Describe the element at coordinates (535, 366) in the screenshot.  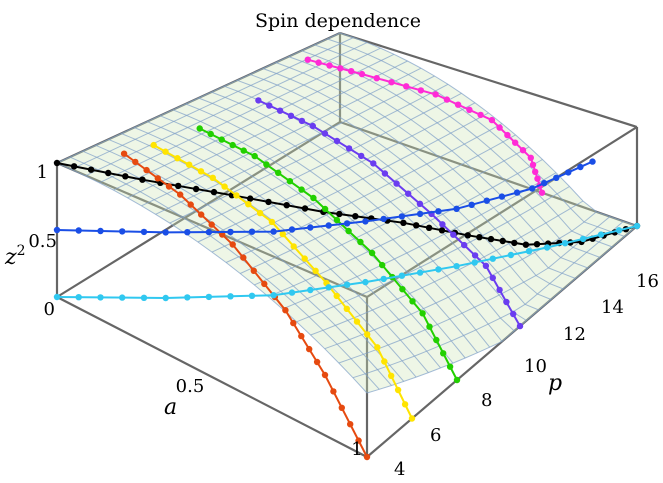
I see `p-tick-3: 10` at that location.